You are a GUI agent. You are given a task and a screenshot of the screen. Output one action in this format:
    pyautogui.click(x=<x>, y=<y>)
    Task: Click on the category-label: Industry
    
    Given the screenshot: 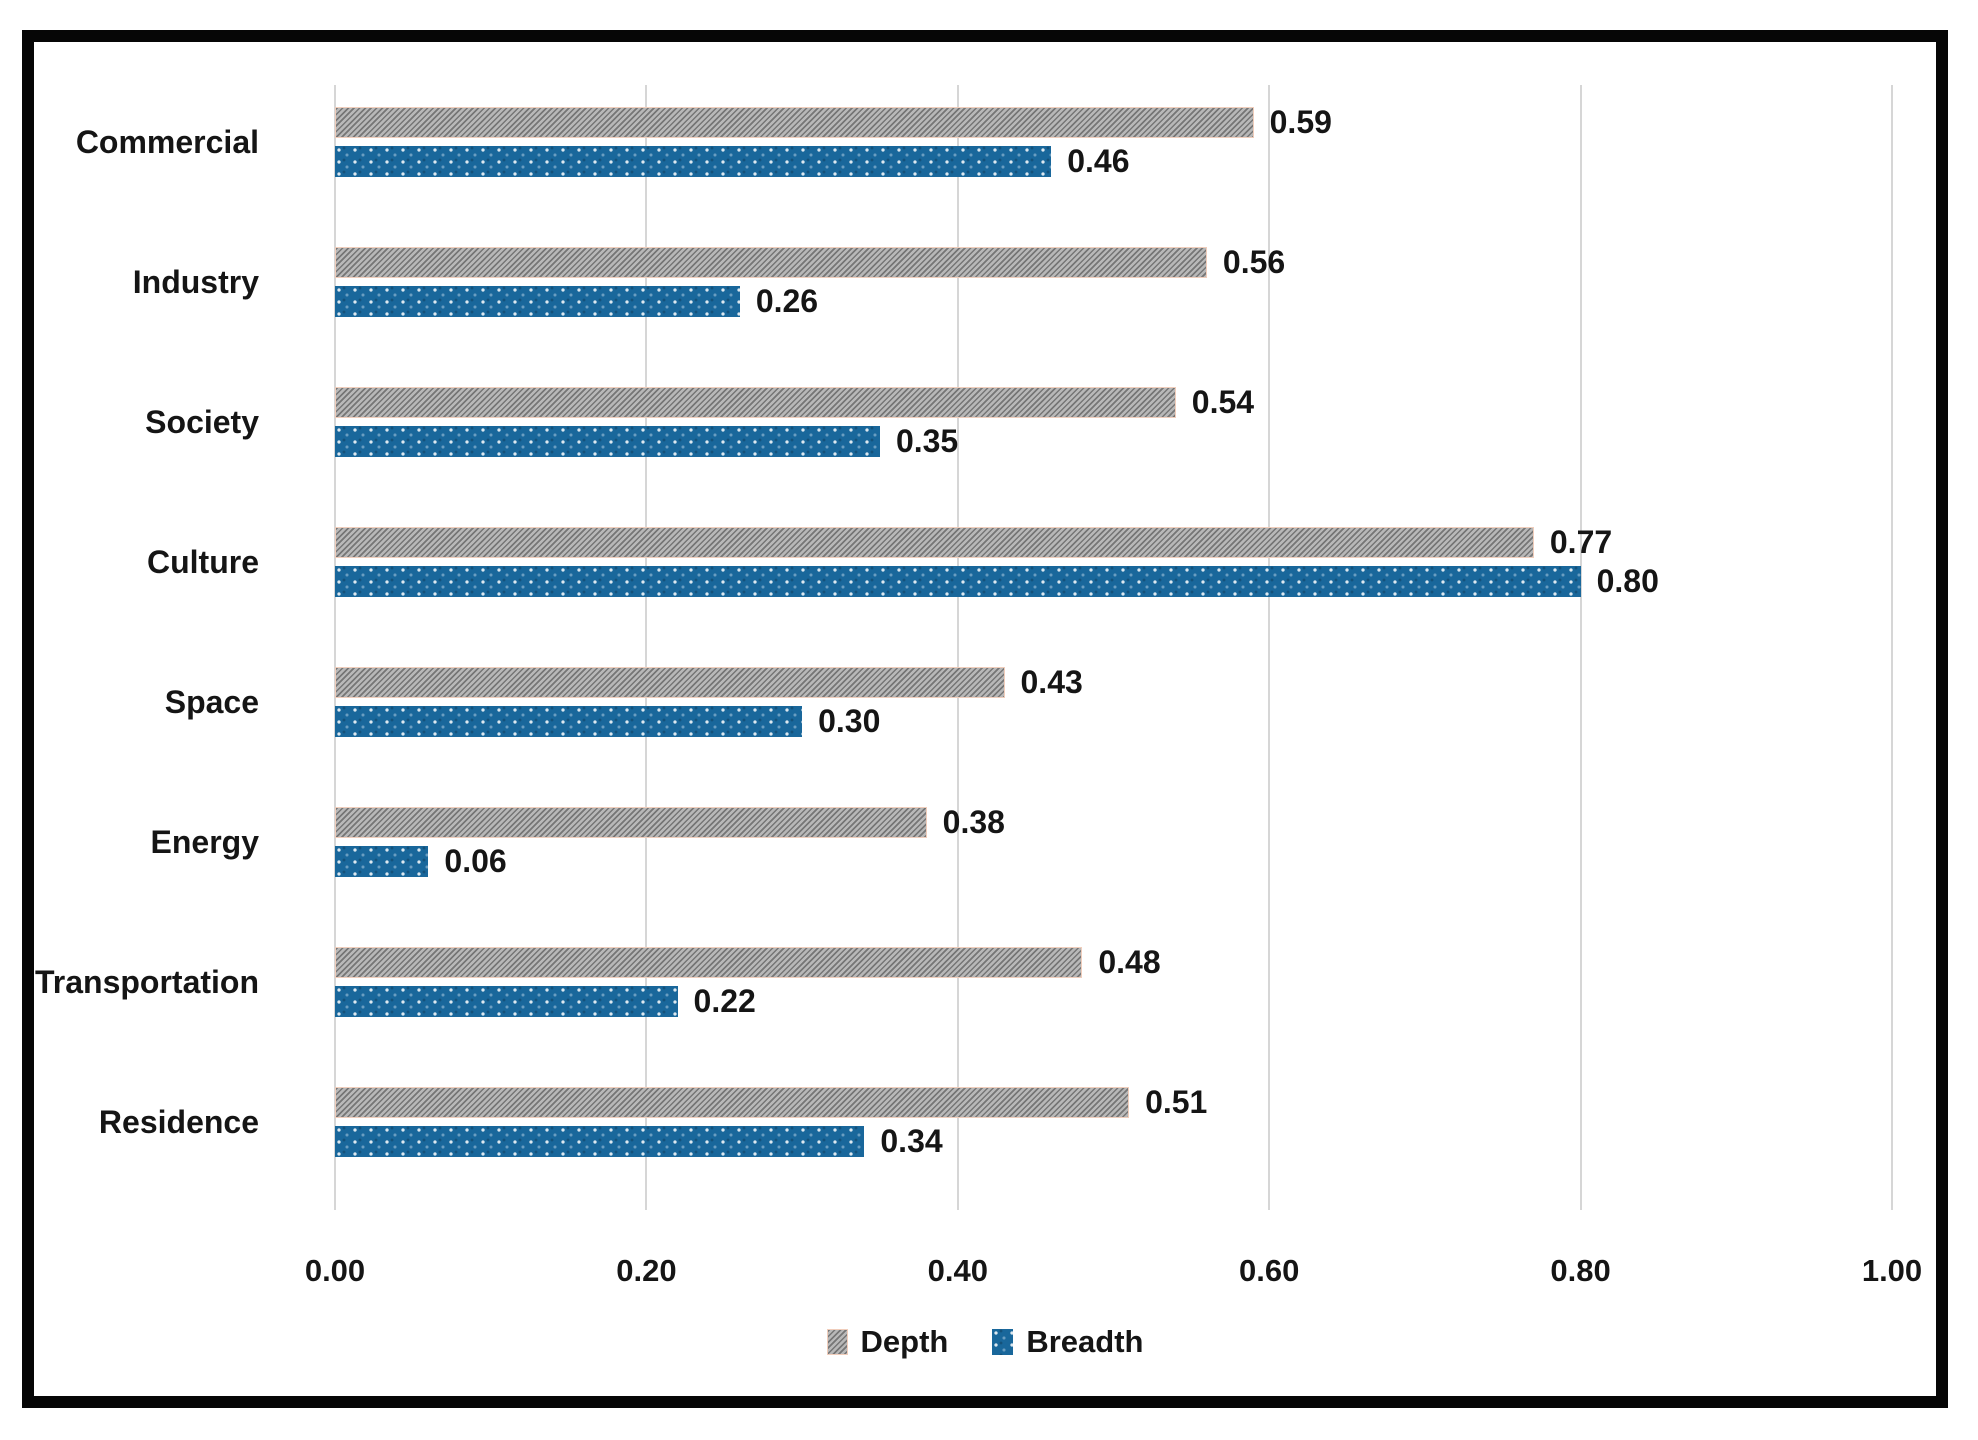 What is the action you would take?
    pyautogui.click(x=195, y=282)
    